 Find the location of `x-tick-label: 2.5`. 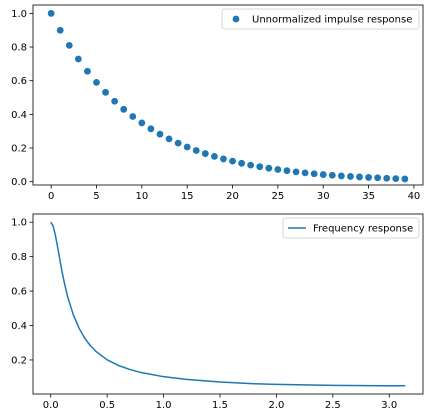

x-tick-label: 2.5 is located at coordinates (333, 405).